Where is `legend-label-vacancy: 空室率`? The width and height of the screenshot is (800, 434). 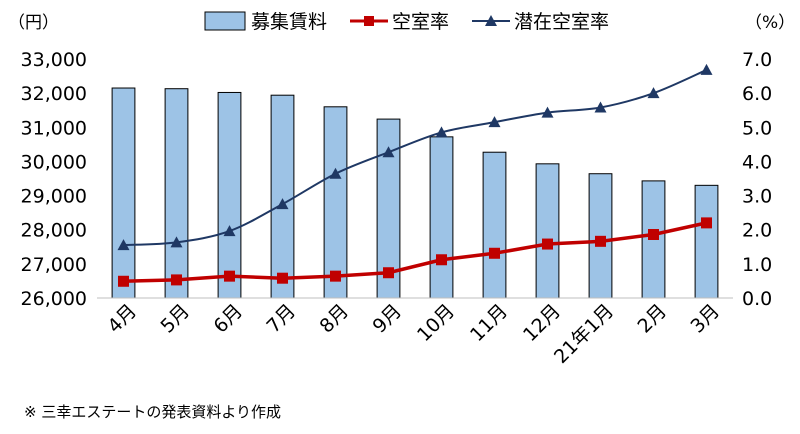
legend-label-vacancy: 空室率 is located at coordinates (420, 22).